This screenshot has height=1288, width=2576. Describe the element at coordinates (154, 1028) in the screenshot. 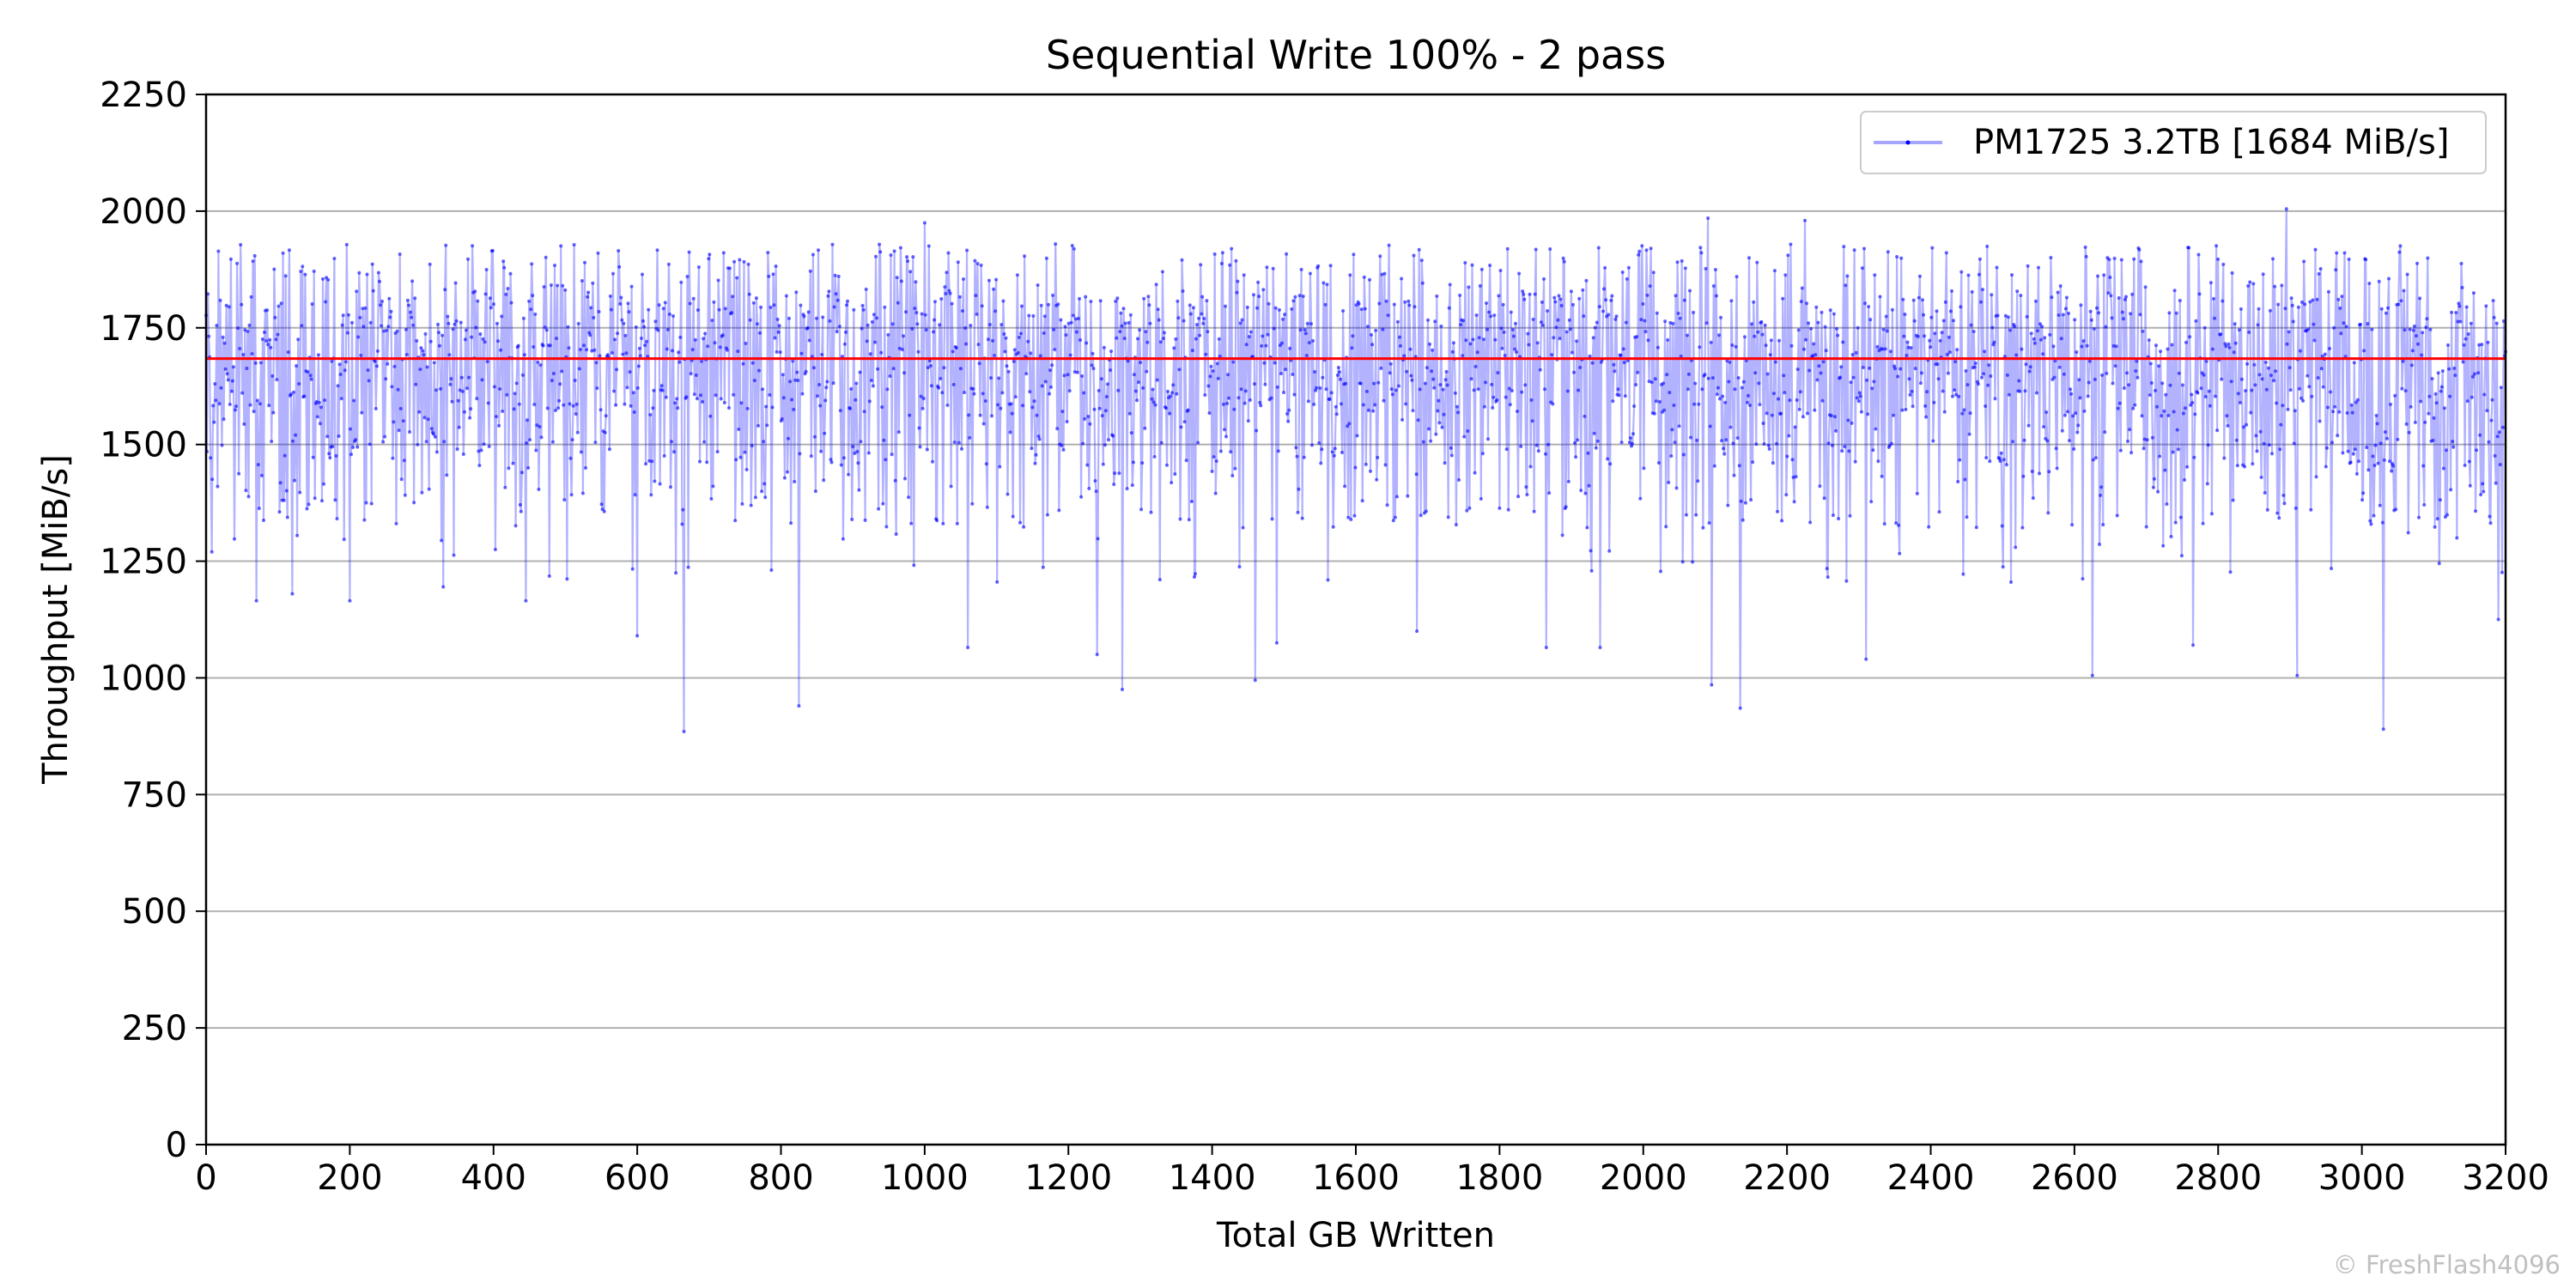

I see `y-tick-label-250: 250` at that location.